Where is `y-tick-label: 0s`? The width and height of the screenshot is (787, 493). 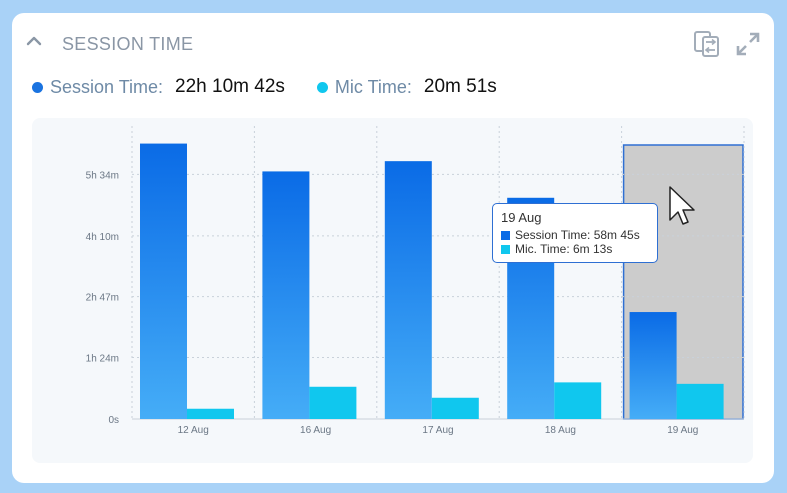
y-tick-label: 0s is located at coordinates (113, 420).